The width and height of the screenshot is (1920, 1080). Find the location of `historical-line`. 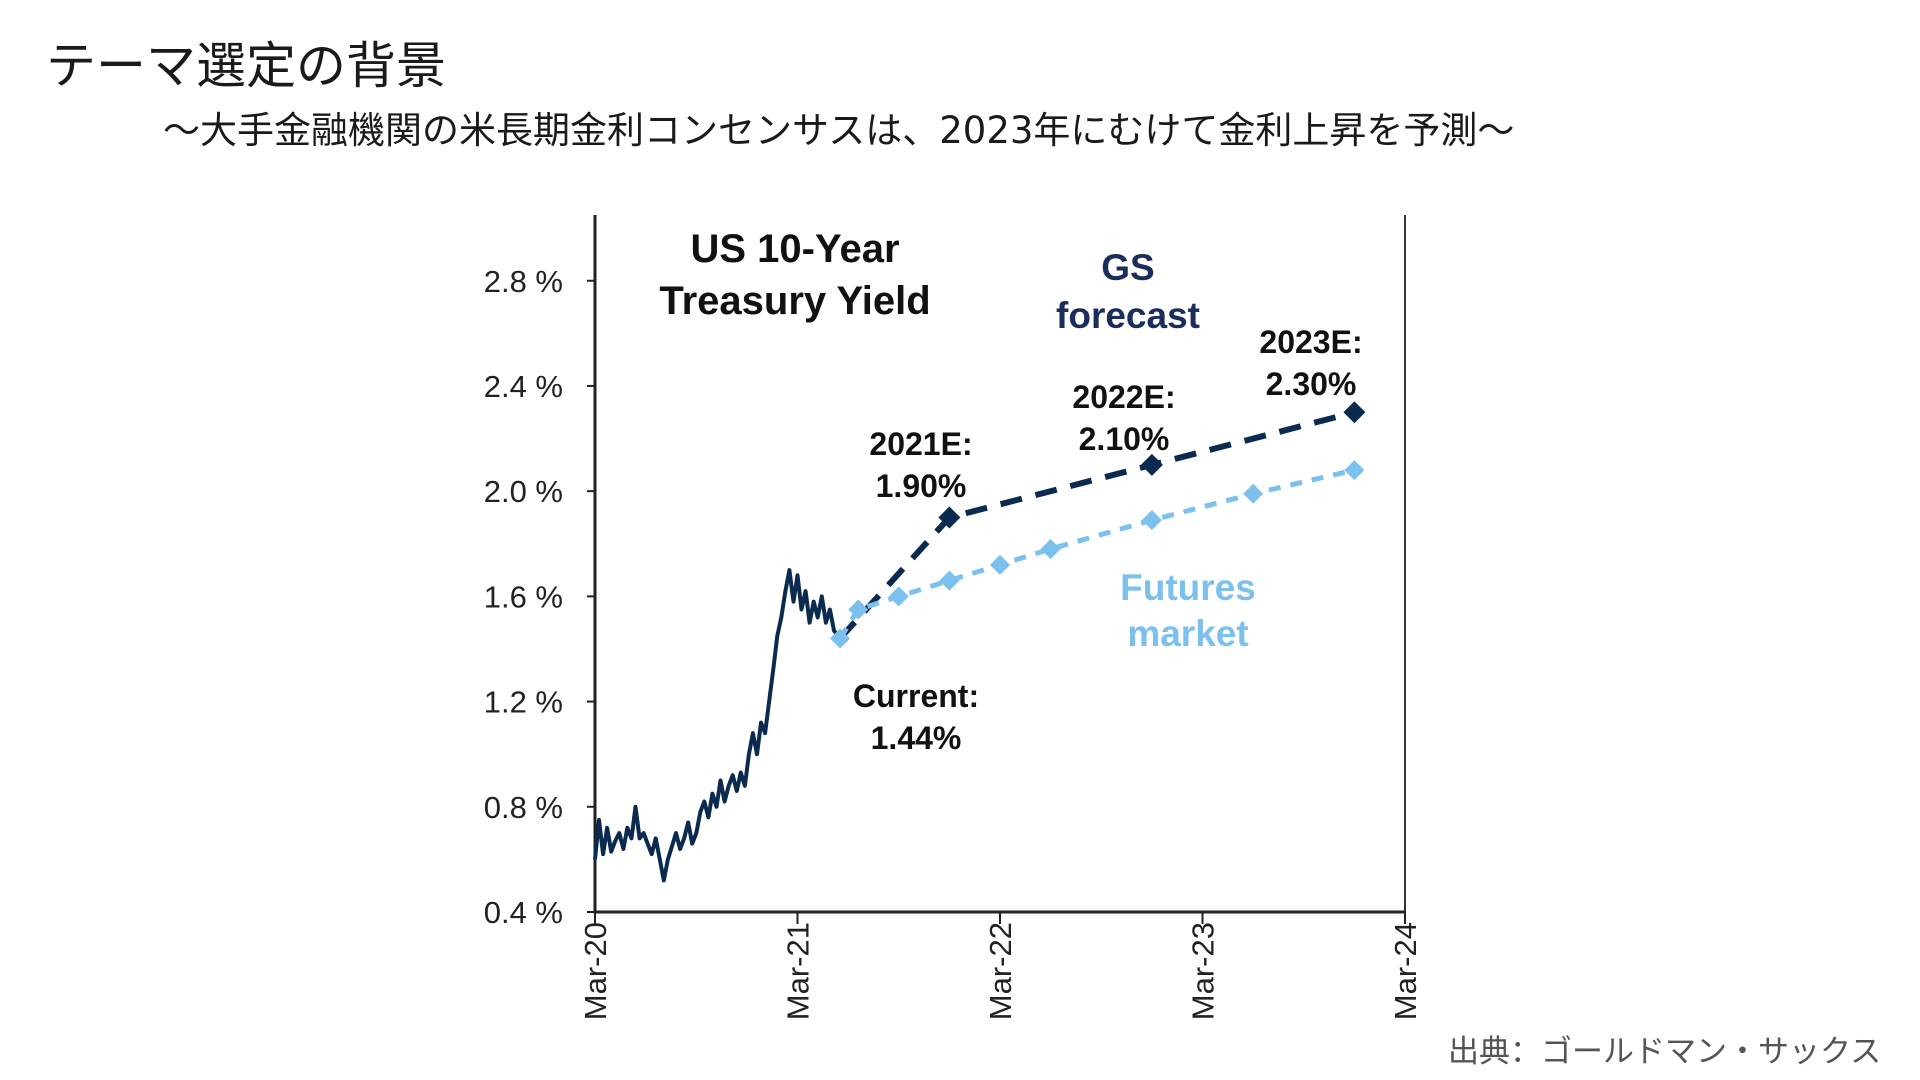

historical-line is located at coordinates (717, 725).